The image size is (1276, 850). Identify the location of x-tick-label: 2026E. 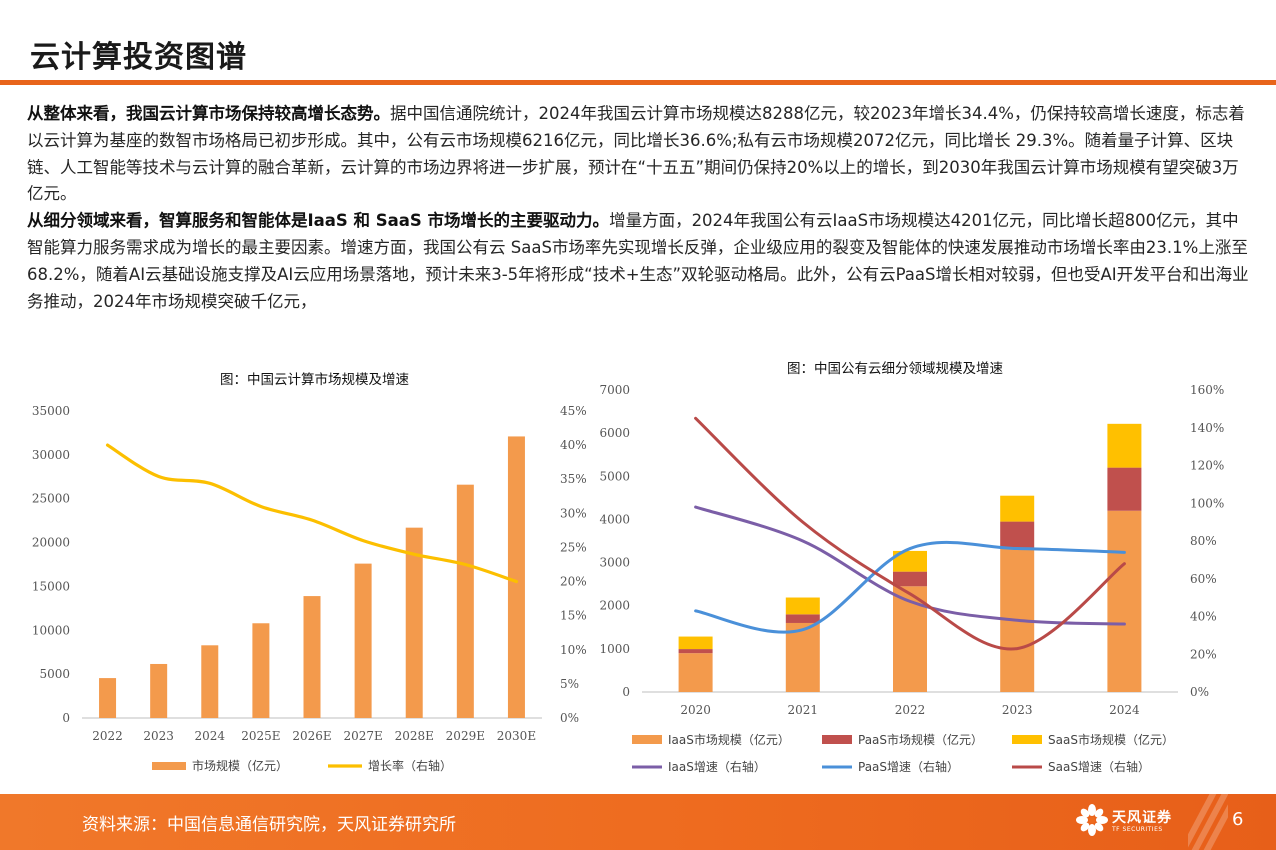
(311, 736).